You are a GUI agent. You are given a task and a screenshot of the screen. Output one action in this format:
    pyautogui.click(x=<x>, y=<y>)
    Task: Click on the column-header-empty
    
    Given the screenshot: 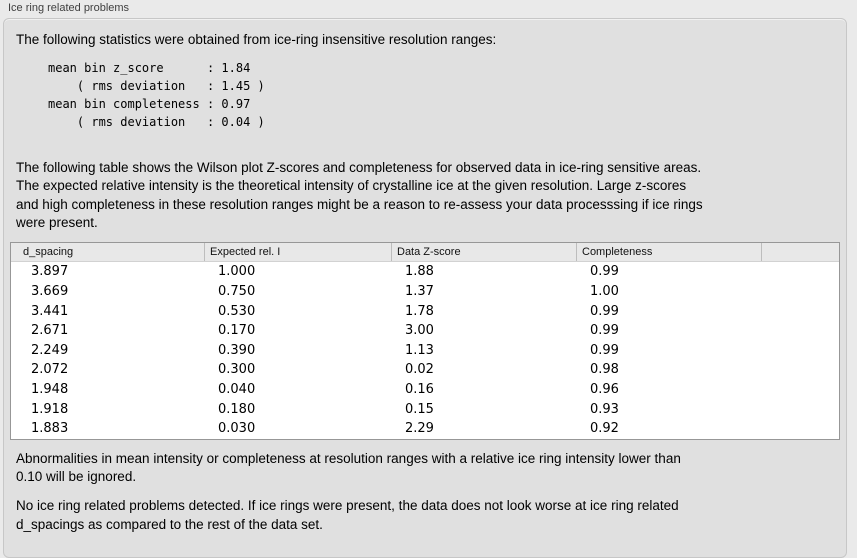 What is the action you would take?
    pyautogui.click(x=800, y=251)
    